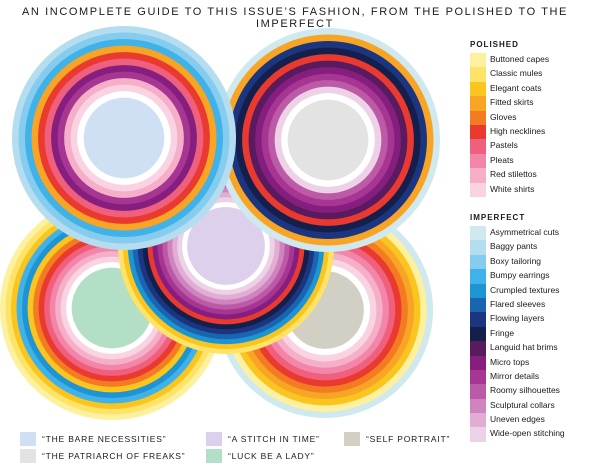  I want to click on legend-label: Elegant coats, so click(516, 87).